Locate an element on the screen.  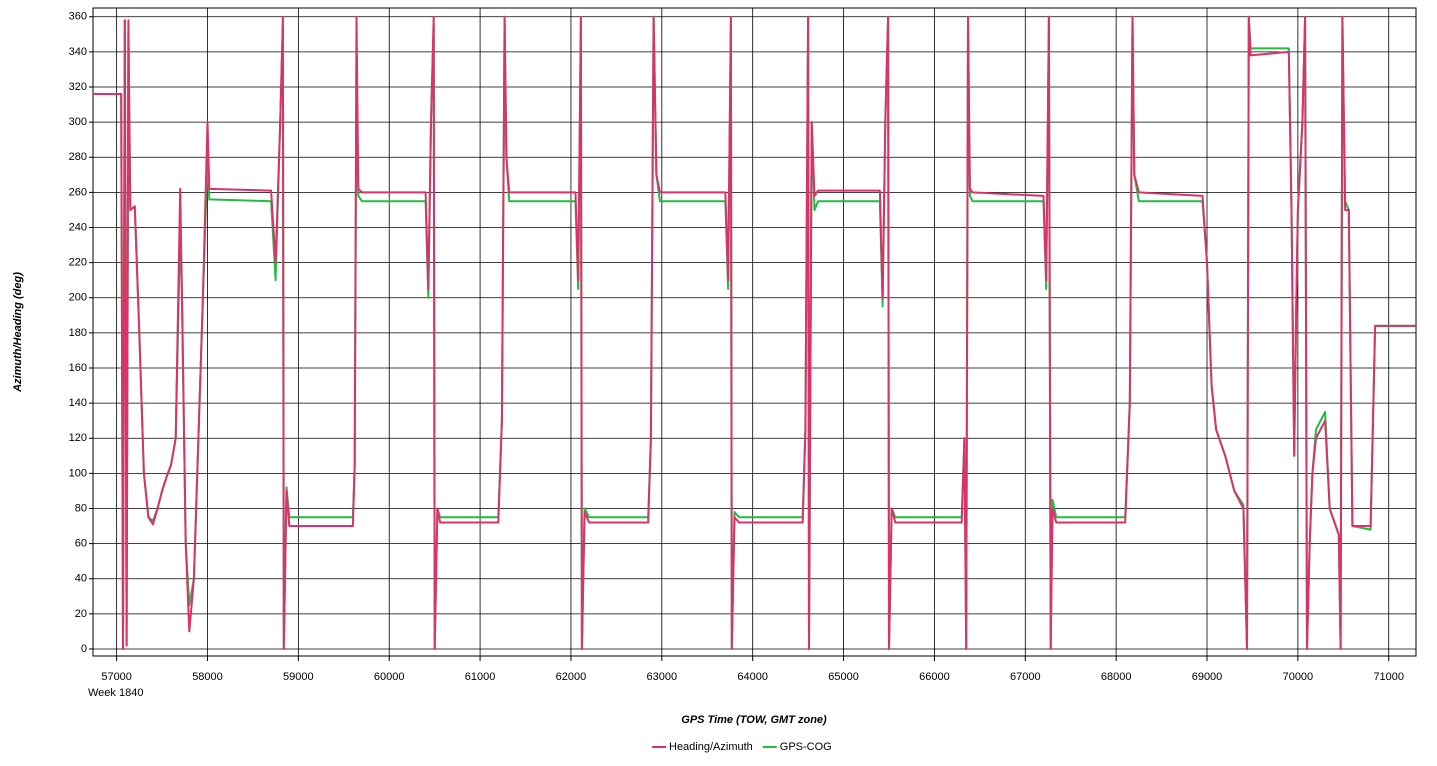
x-tick-label: 65000 is located at coordinates (843, 677).